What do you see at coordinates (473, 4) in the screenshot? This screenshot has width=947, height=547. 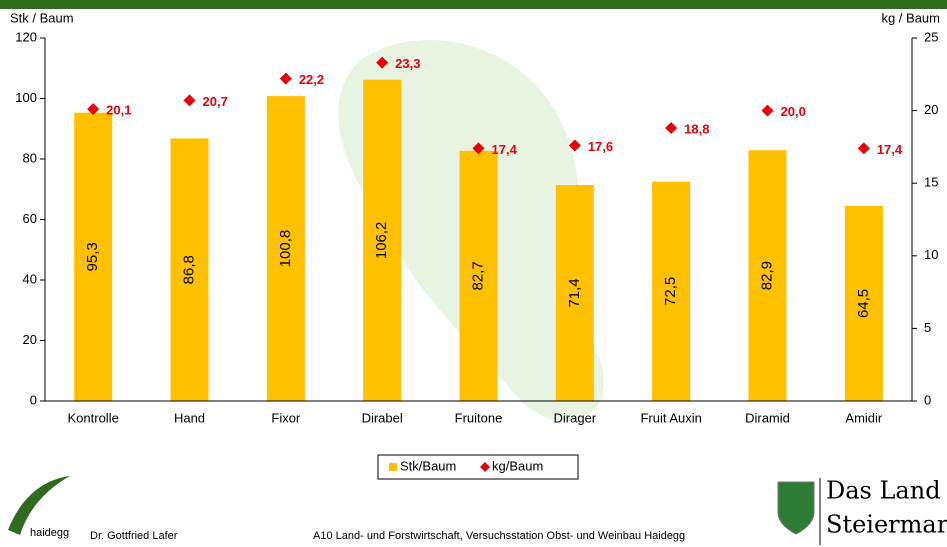 I see `top-bar` at bounding box center [473, 4].